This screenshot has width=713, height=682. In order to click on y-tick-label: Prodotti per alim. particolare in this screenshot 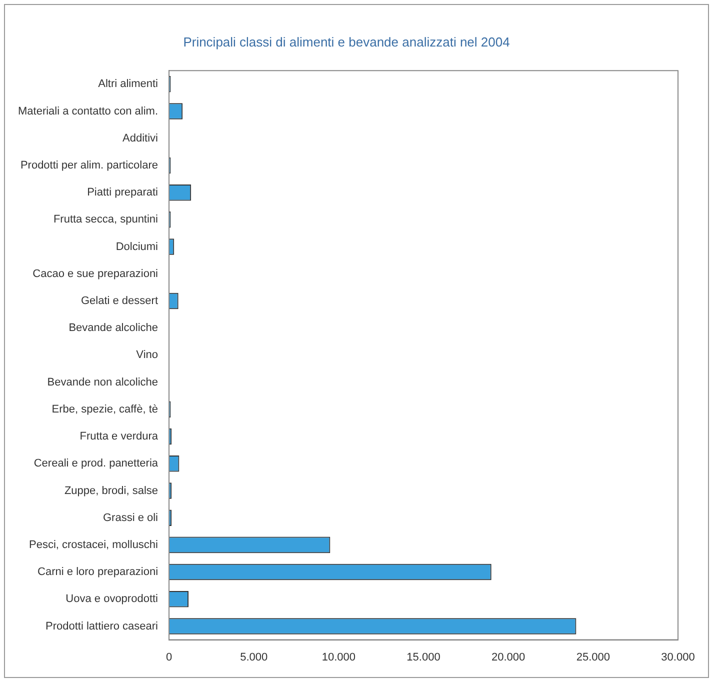, I will do `click(89, 166)`.